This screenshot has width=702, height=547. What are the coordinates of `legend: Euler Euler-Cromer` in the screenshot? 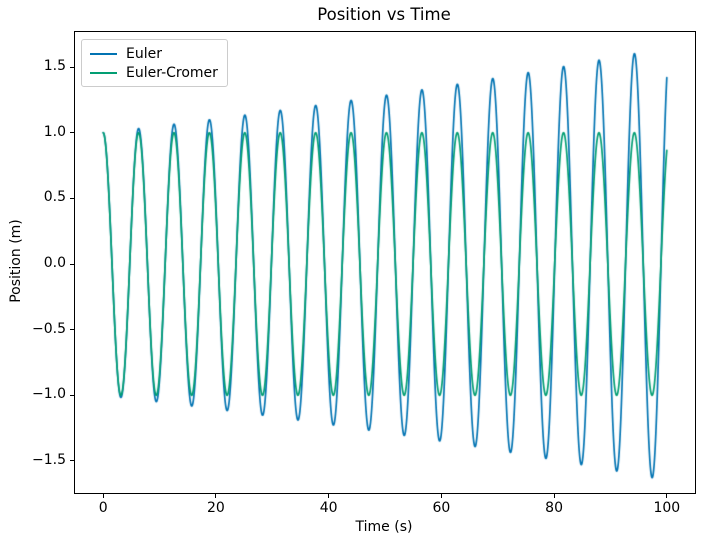 It's located at (154, 63).